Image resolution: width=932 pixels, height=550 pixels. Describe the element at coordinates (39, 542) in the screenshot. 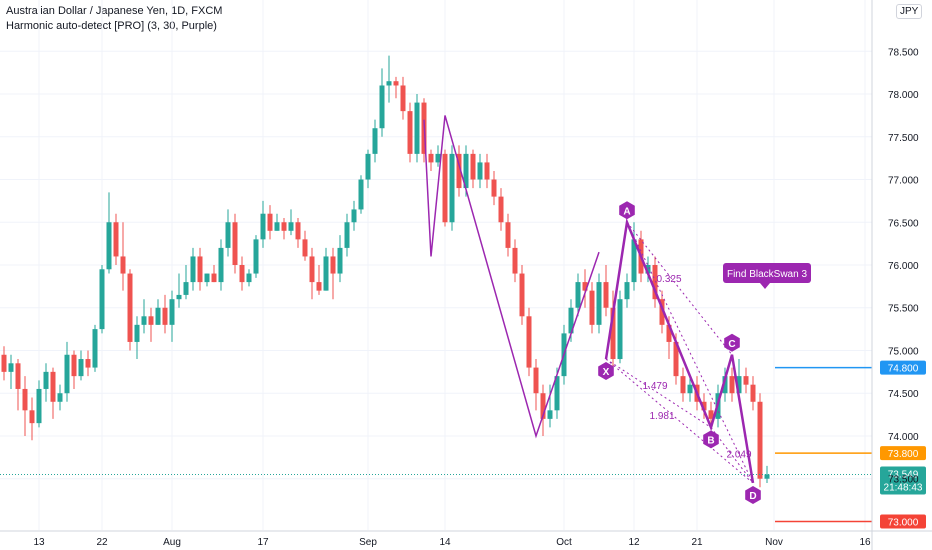

I see `x-tick-label: 13` at that location.